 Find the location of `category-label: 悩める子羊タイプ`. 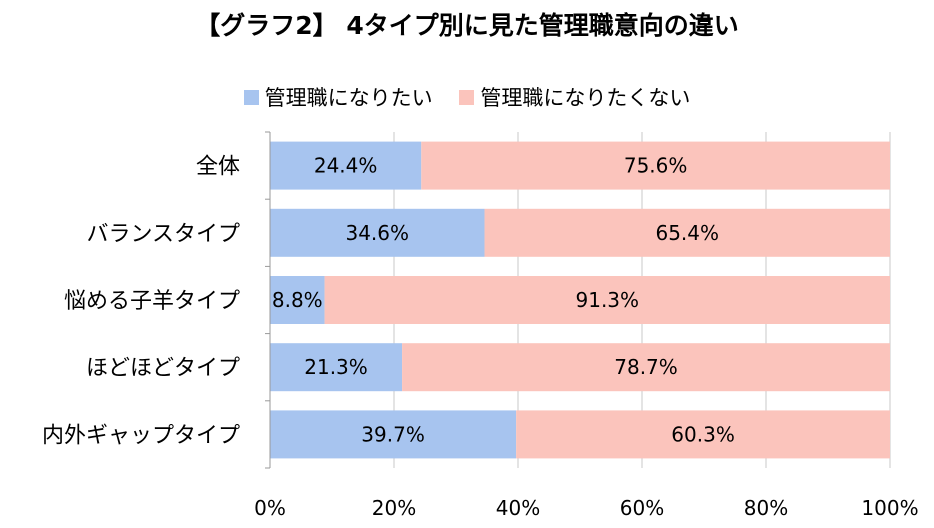

category-label: 悩める子羊タイプ is located at coordinates (152, 301).